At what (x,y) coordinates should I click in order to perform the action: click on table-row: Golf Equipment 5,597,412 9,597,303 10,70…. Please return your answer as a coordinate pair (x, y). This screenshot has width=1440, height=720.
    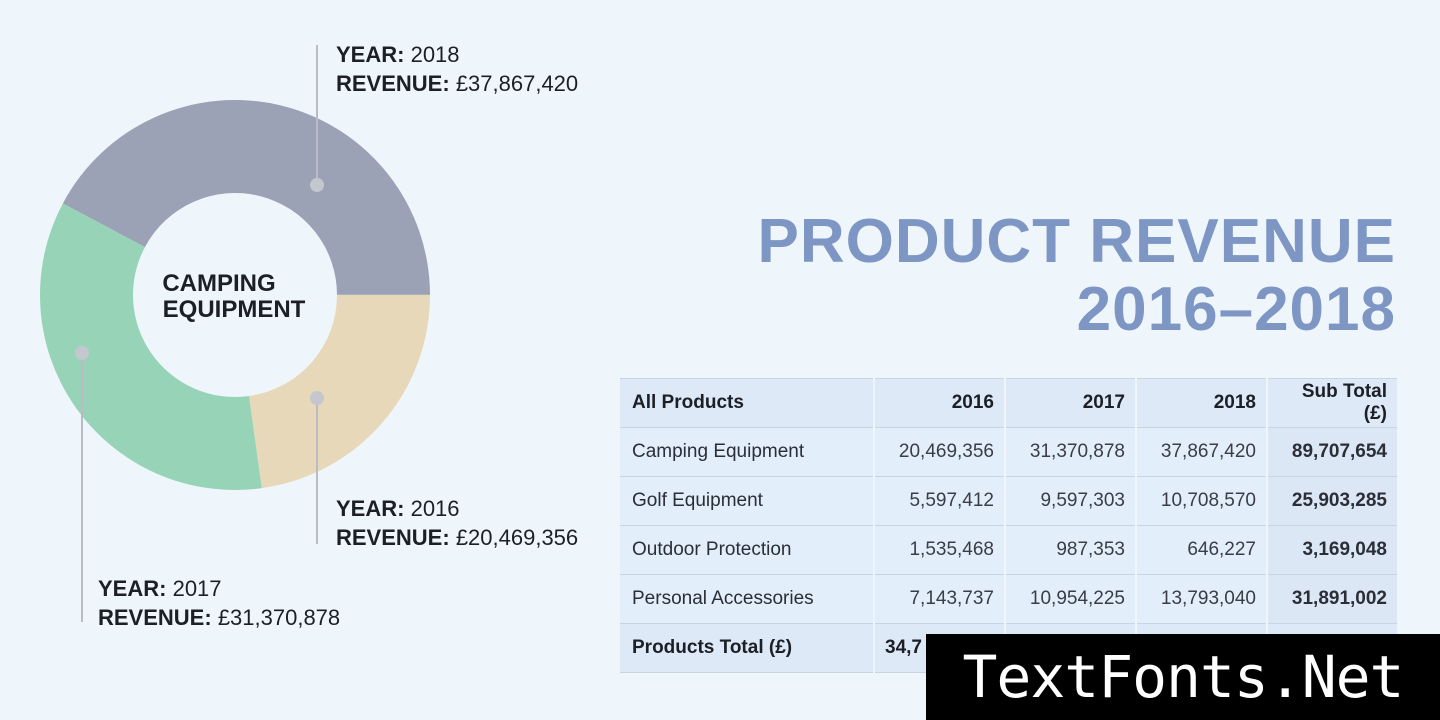
    Looking at the image, I should click on (1009, 501).